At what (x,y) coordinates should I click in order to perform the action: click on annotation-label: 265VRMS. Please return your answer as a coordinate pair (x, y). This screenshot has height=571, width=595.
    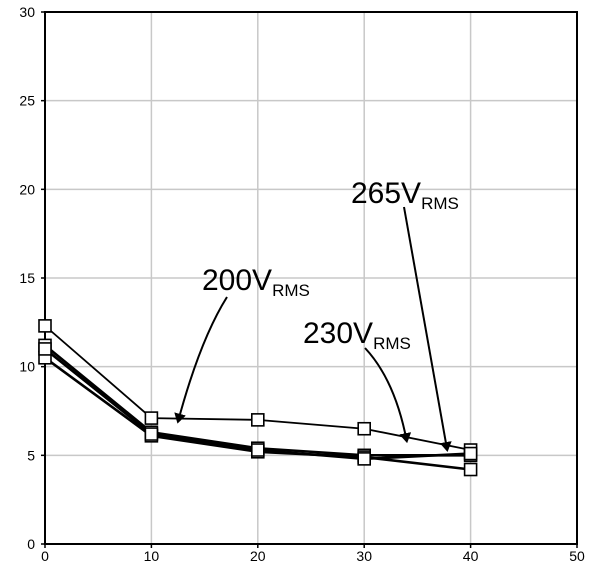
    Looking at the image, I should click on (405, 195).